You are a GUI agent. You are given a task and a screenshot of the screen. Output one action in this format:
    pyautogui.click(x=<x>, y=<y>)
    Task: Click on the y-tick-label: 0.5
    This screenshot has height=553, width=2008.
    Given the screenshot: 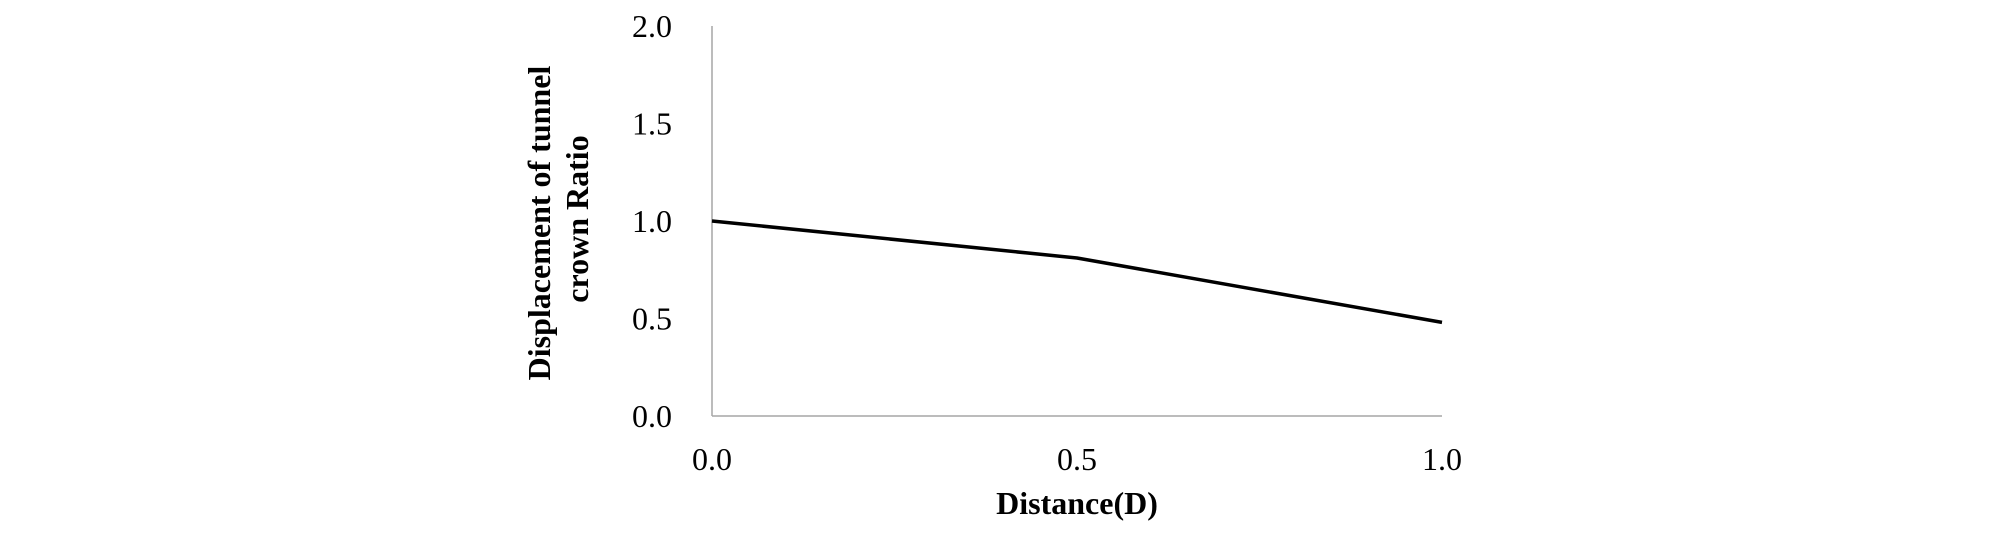 What is the action you would take?
    pyautogui.click(x=652, y=319)
    